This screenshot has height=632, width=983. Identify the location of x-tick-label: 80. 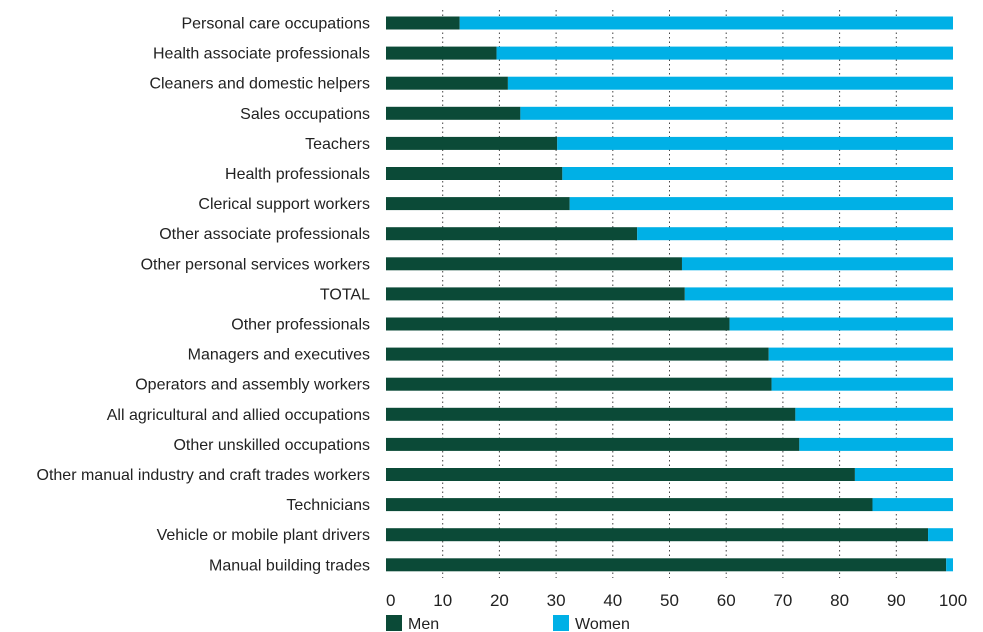
(839, 600).